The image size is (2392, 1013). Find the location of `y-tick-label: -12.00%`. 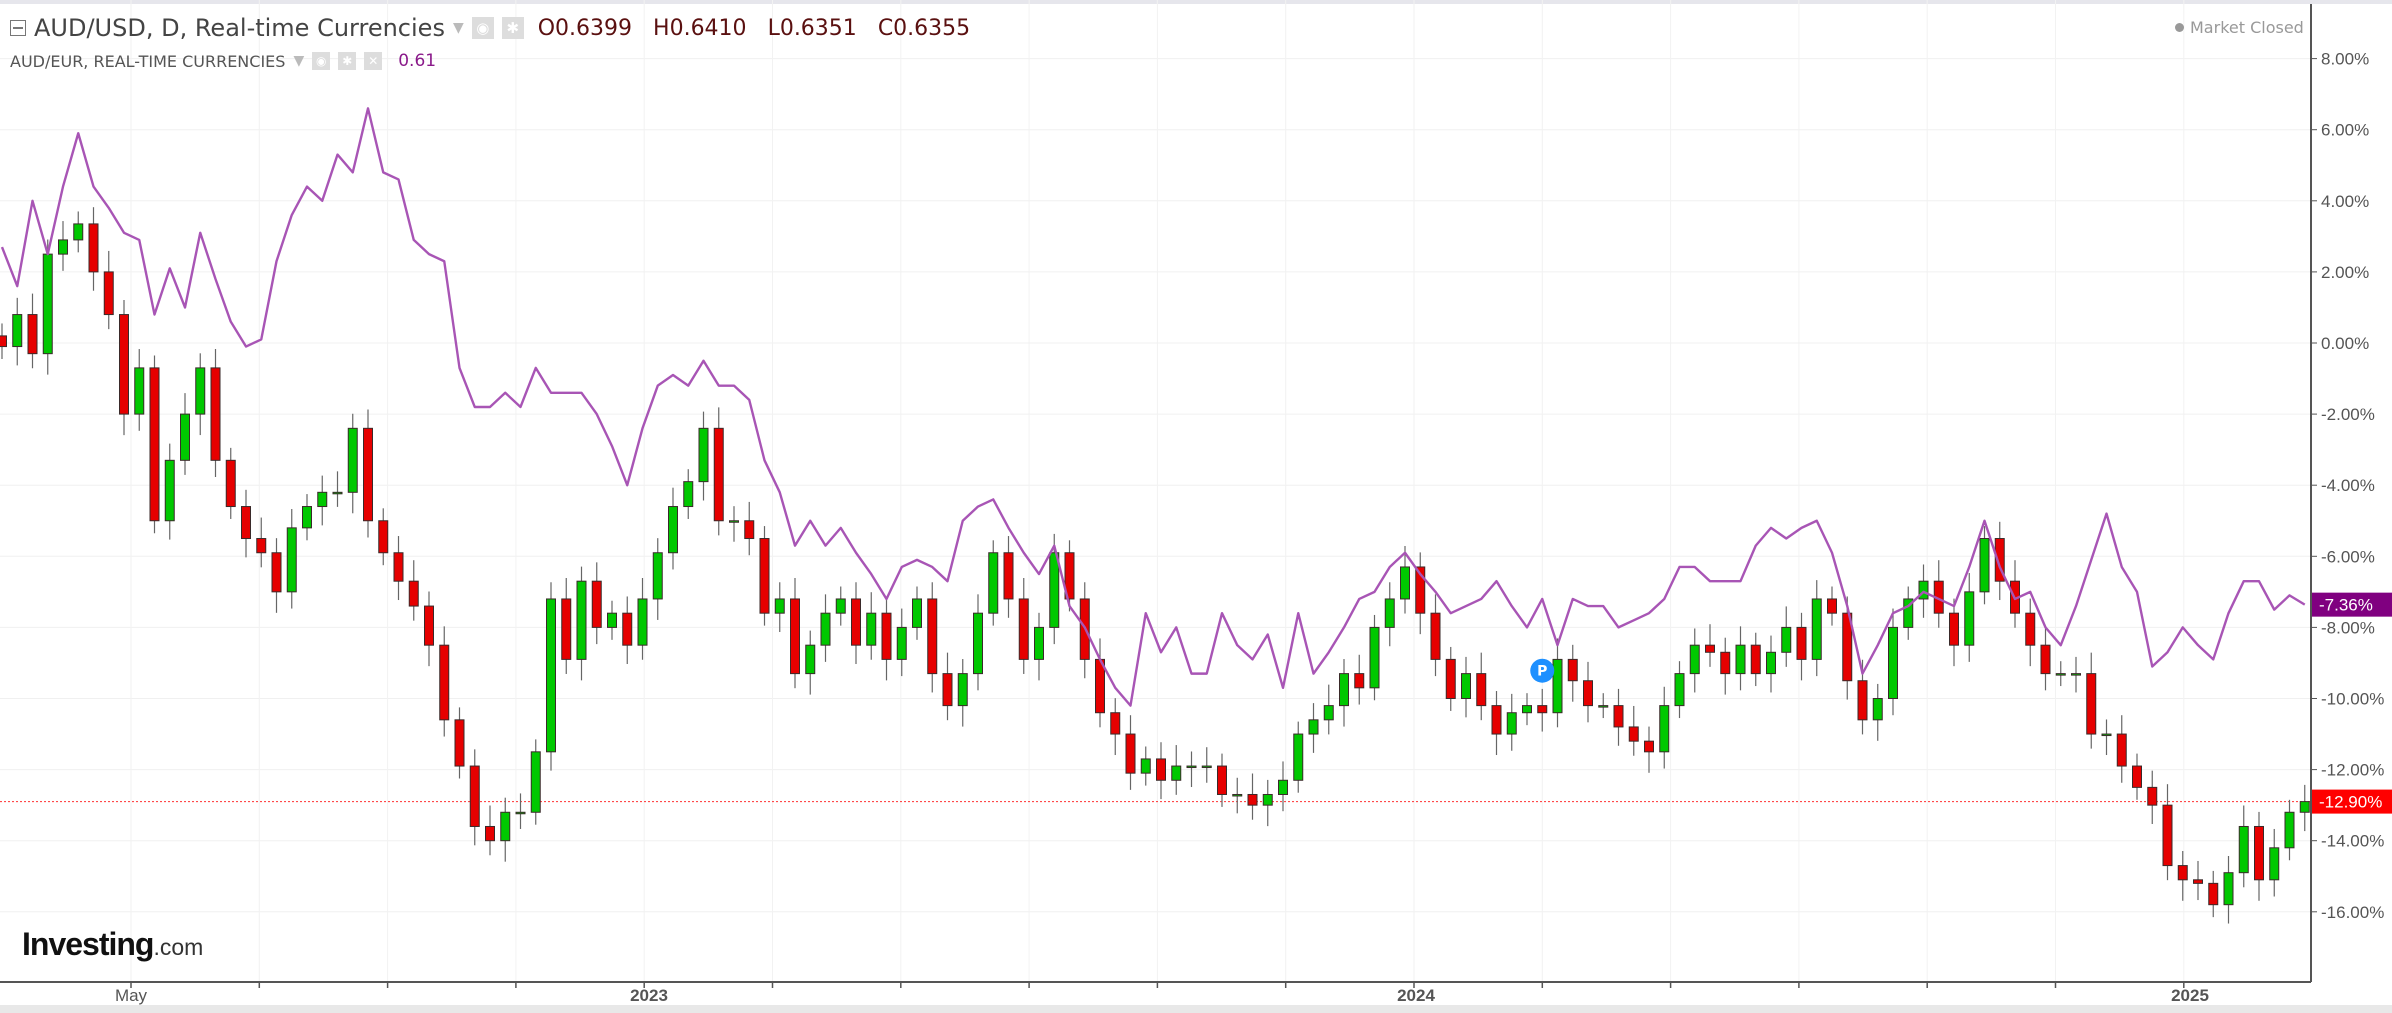

y-tick-label: -12.00% is located at coordinates (2352, 770).